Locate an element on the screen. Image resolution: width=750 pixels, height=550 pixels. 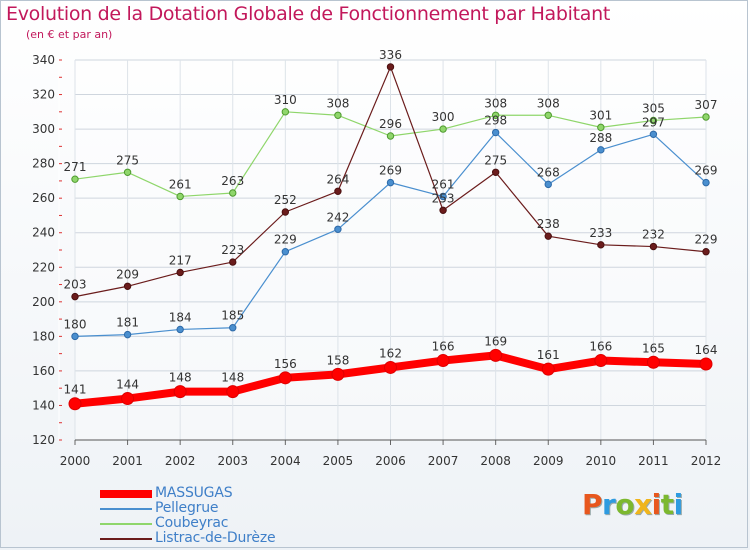
data-label: 223 is located at coordinates (232, 250).